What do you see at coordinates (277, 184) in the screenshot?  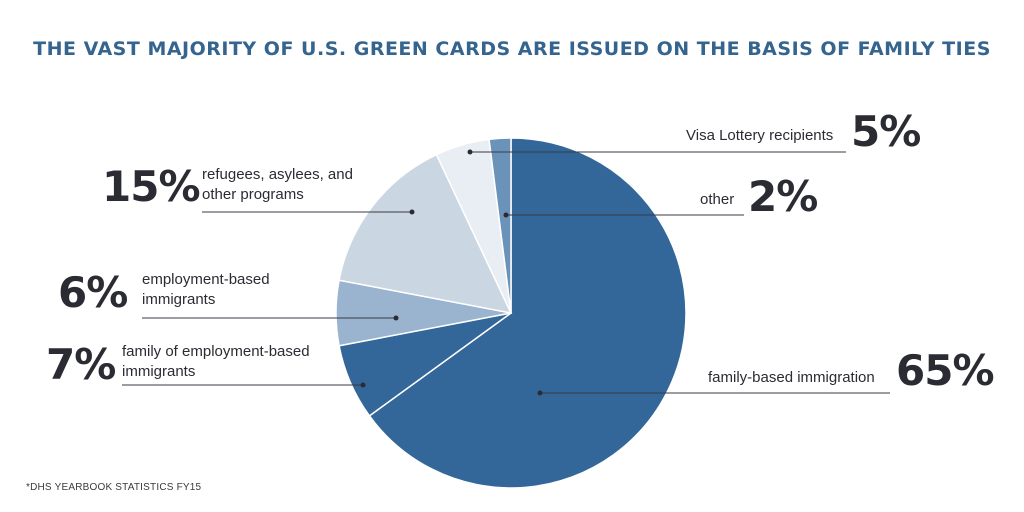 I see `label-refugees: refugees, asylees, and other programs` at bounding box center [277, 184].